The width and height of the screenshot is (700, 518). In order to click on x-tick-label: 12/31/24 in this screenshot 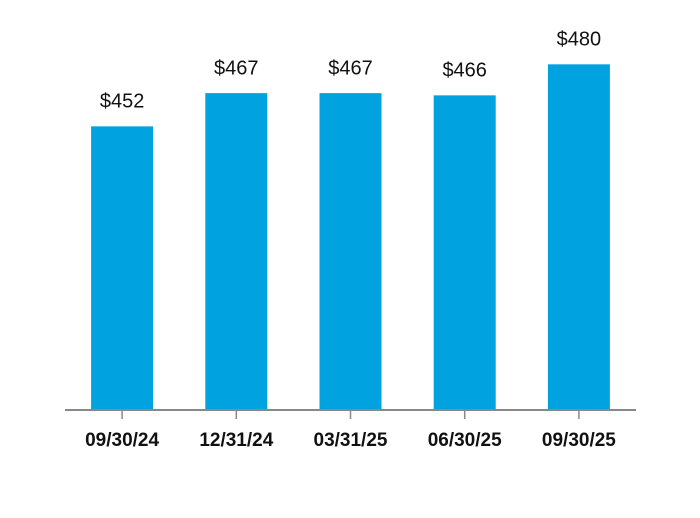, I will do `click(236, 440)`.